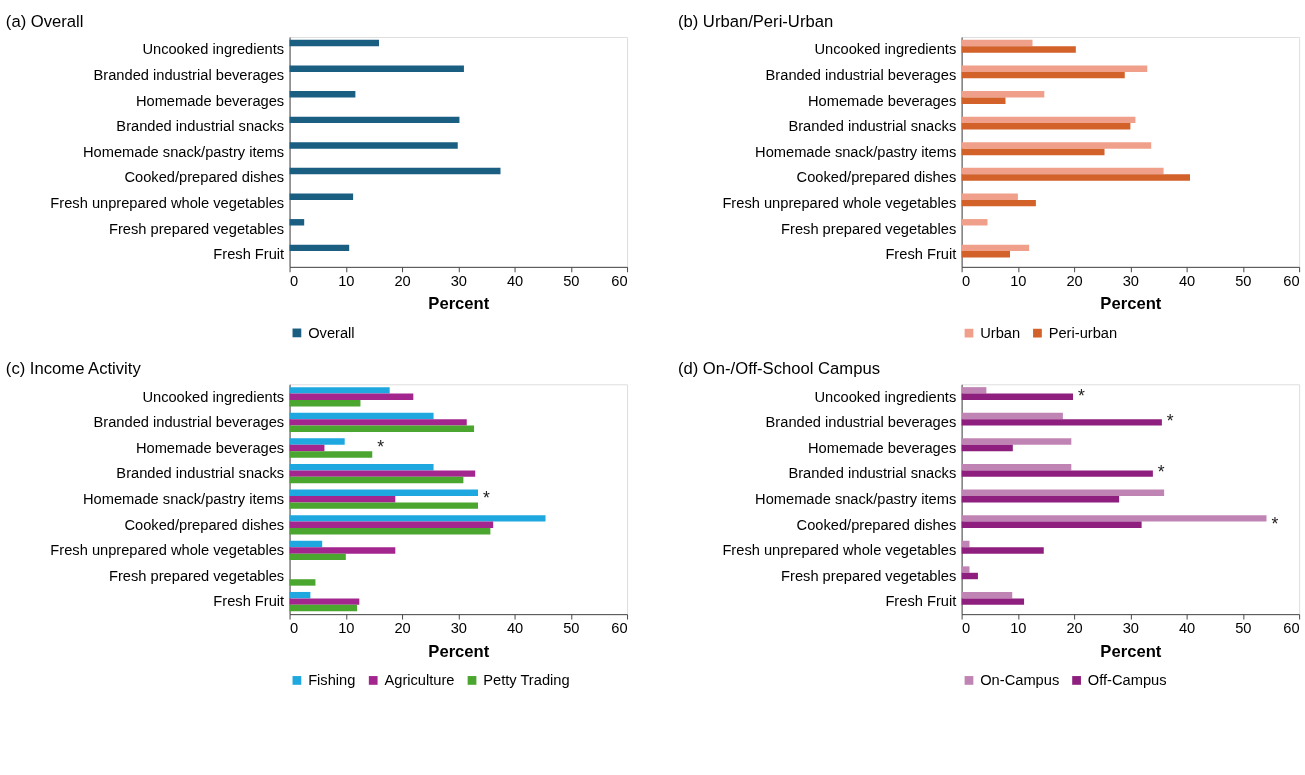 This screenshot has height=775, width=1305. I want to click on legend-label: Off-Campus, so click(1127, 680).